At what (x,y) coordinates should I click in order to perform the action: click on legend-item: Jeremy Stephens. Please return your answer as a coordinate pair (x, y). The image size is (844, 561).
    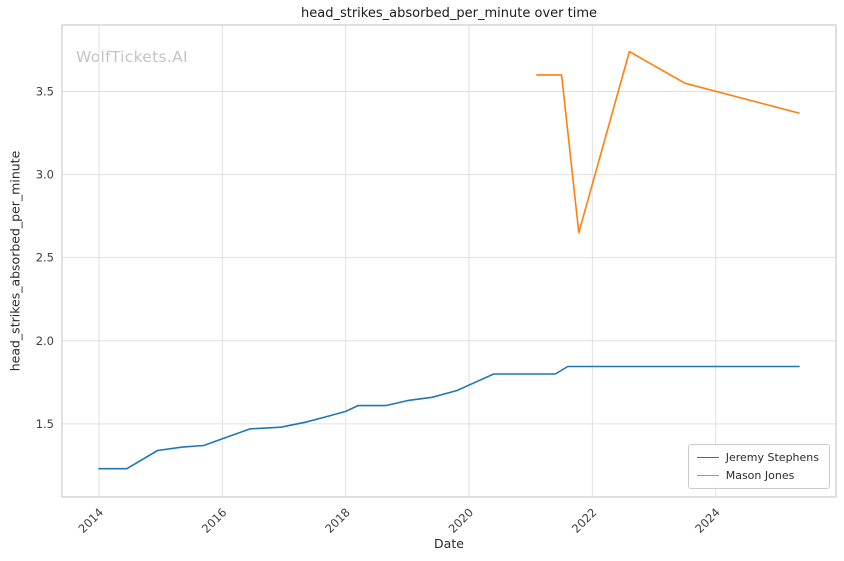
    Looking at the image, I should click on (757, 457).